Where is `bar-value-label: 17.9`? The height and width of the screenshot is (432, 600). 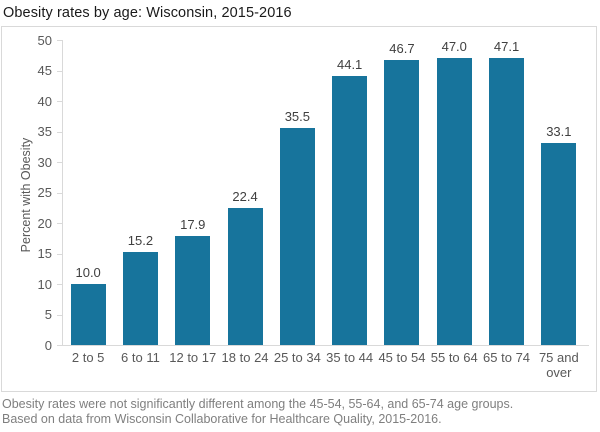 bar-value-label: 17.9 is located at coordinates (193, 224).